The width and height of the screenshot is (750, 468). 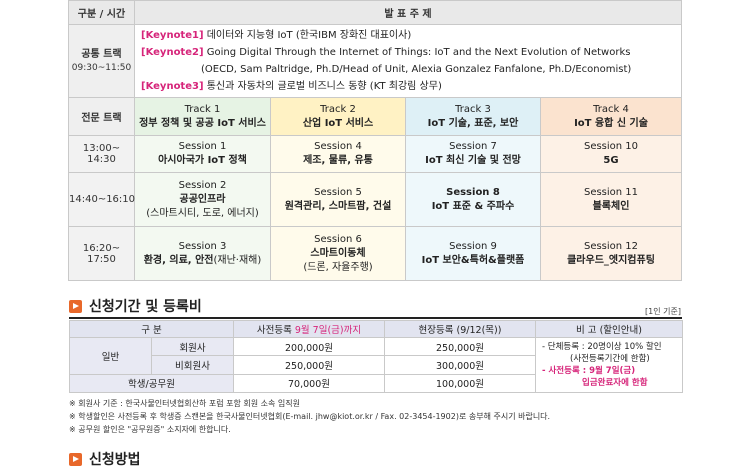 I want to click on application-method-heading: 신청방법, so click(x=105, y=458).